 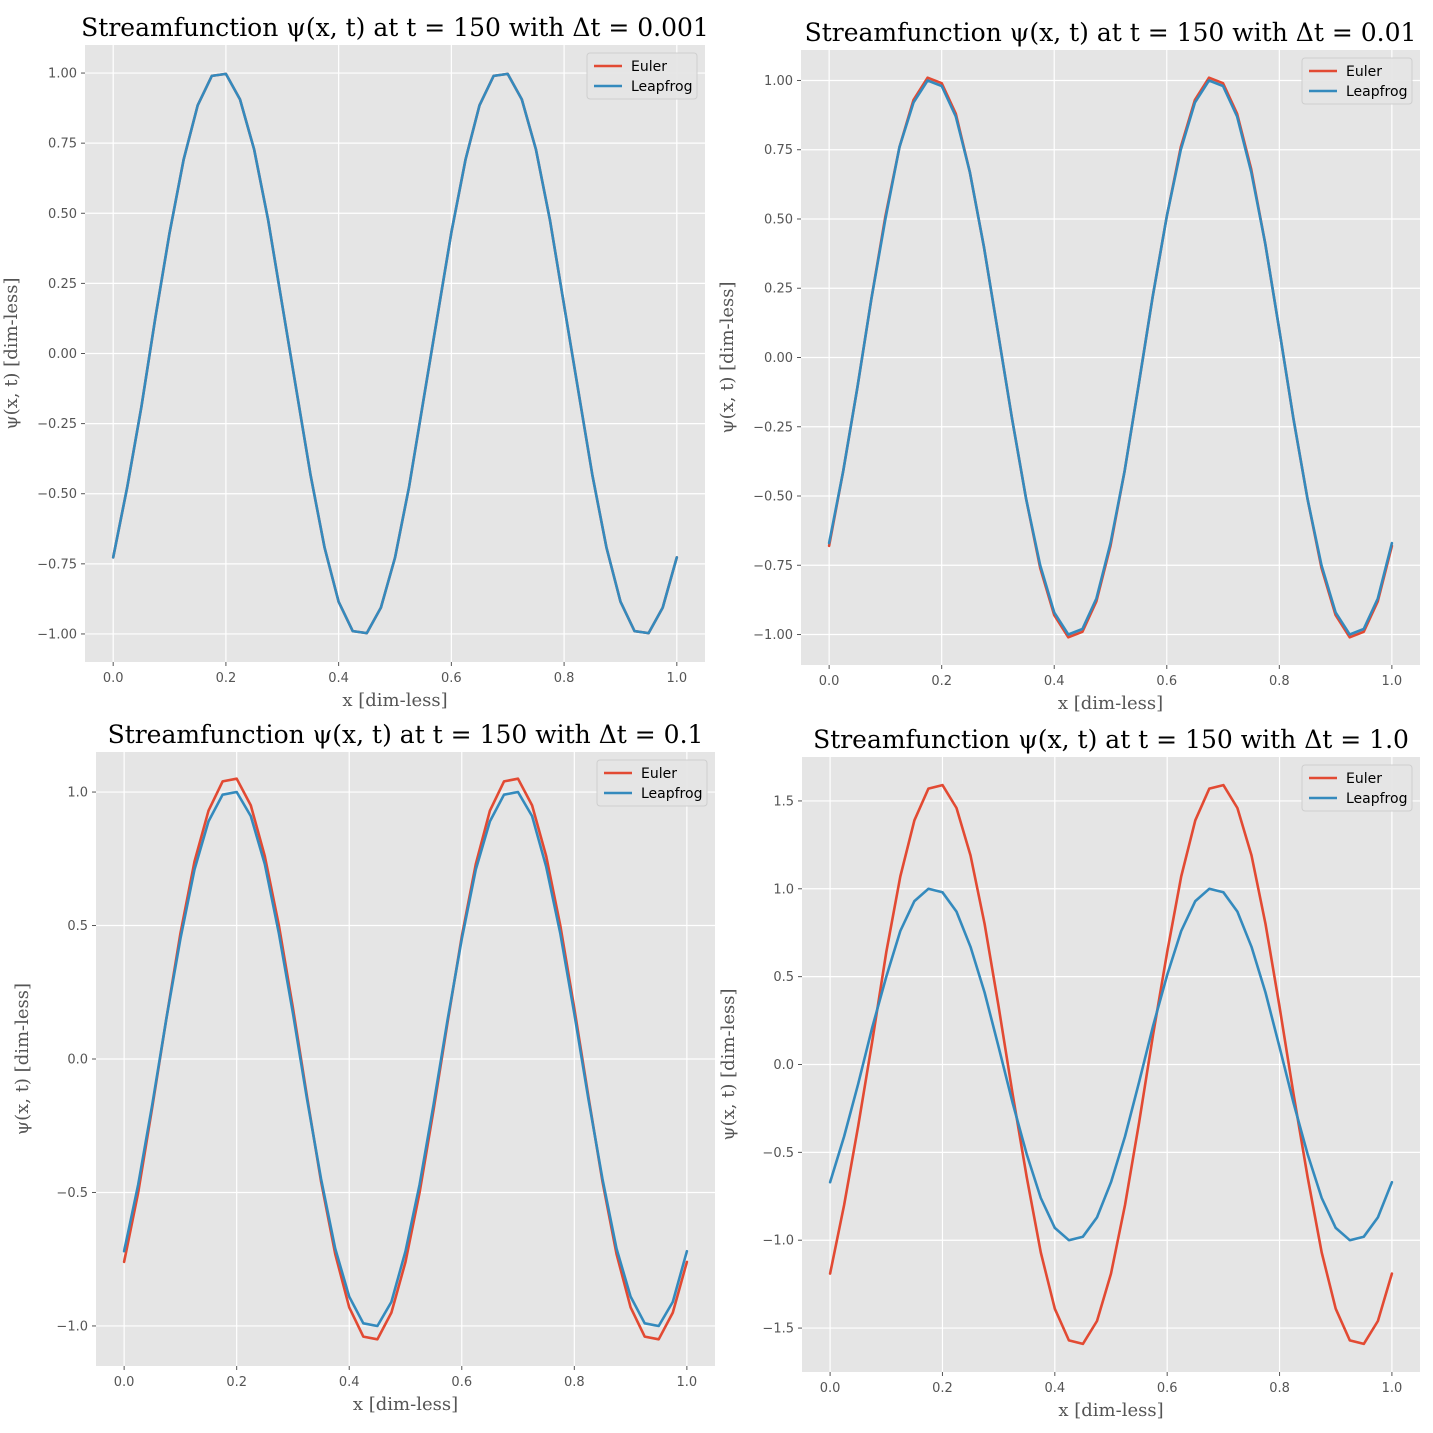 What do you see at coordinates (1364, 779) in the screenshot?
I see `chart-4-legend-label-euler: Euler` at bounding box center [1364, 779].